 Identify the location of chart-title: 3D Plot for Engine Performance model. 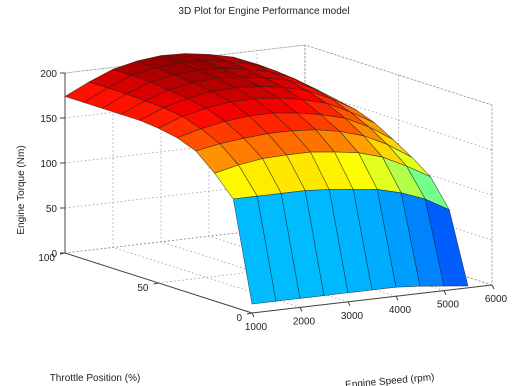
(264, 11).